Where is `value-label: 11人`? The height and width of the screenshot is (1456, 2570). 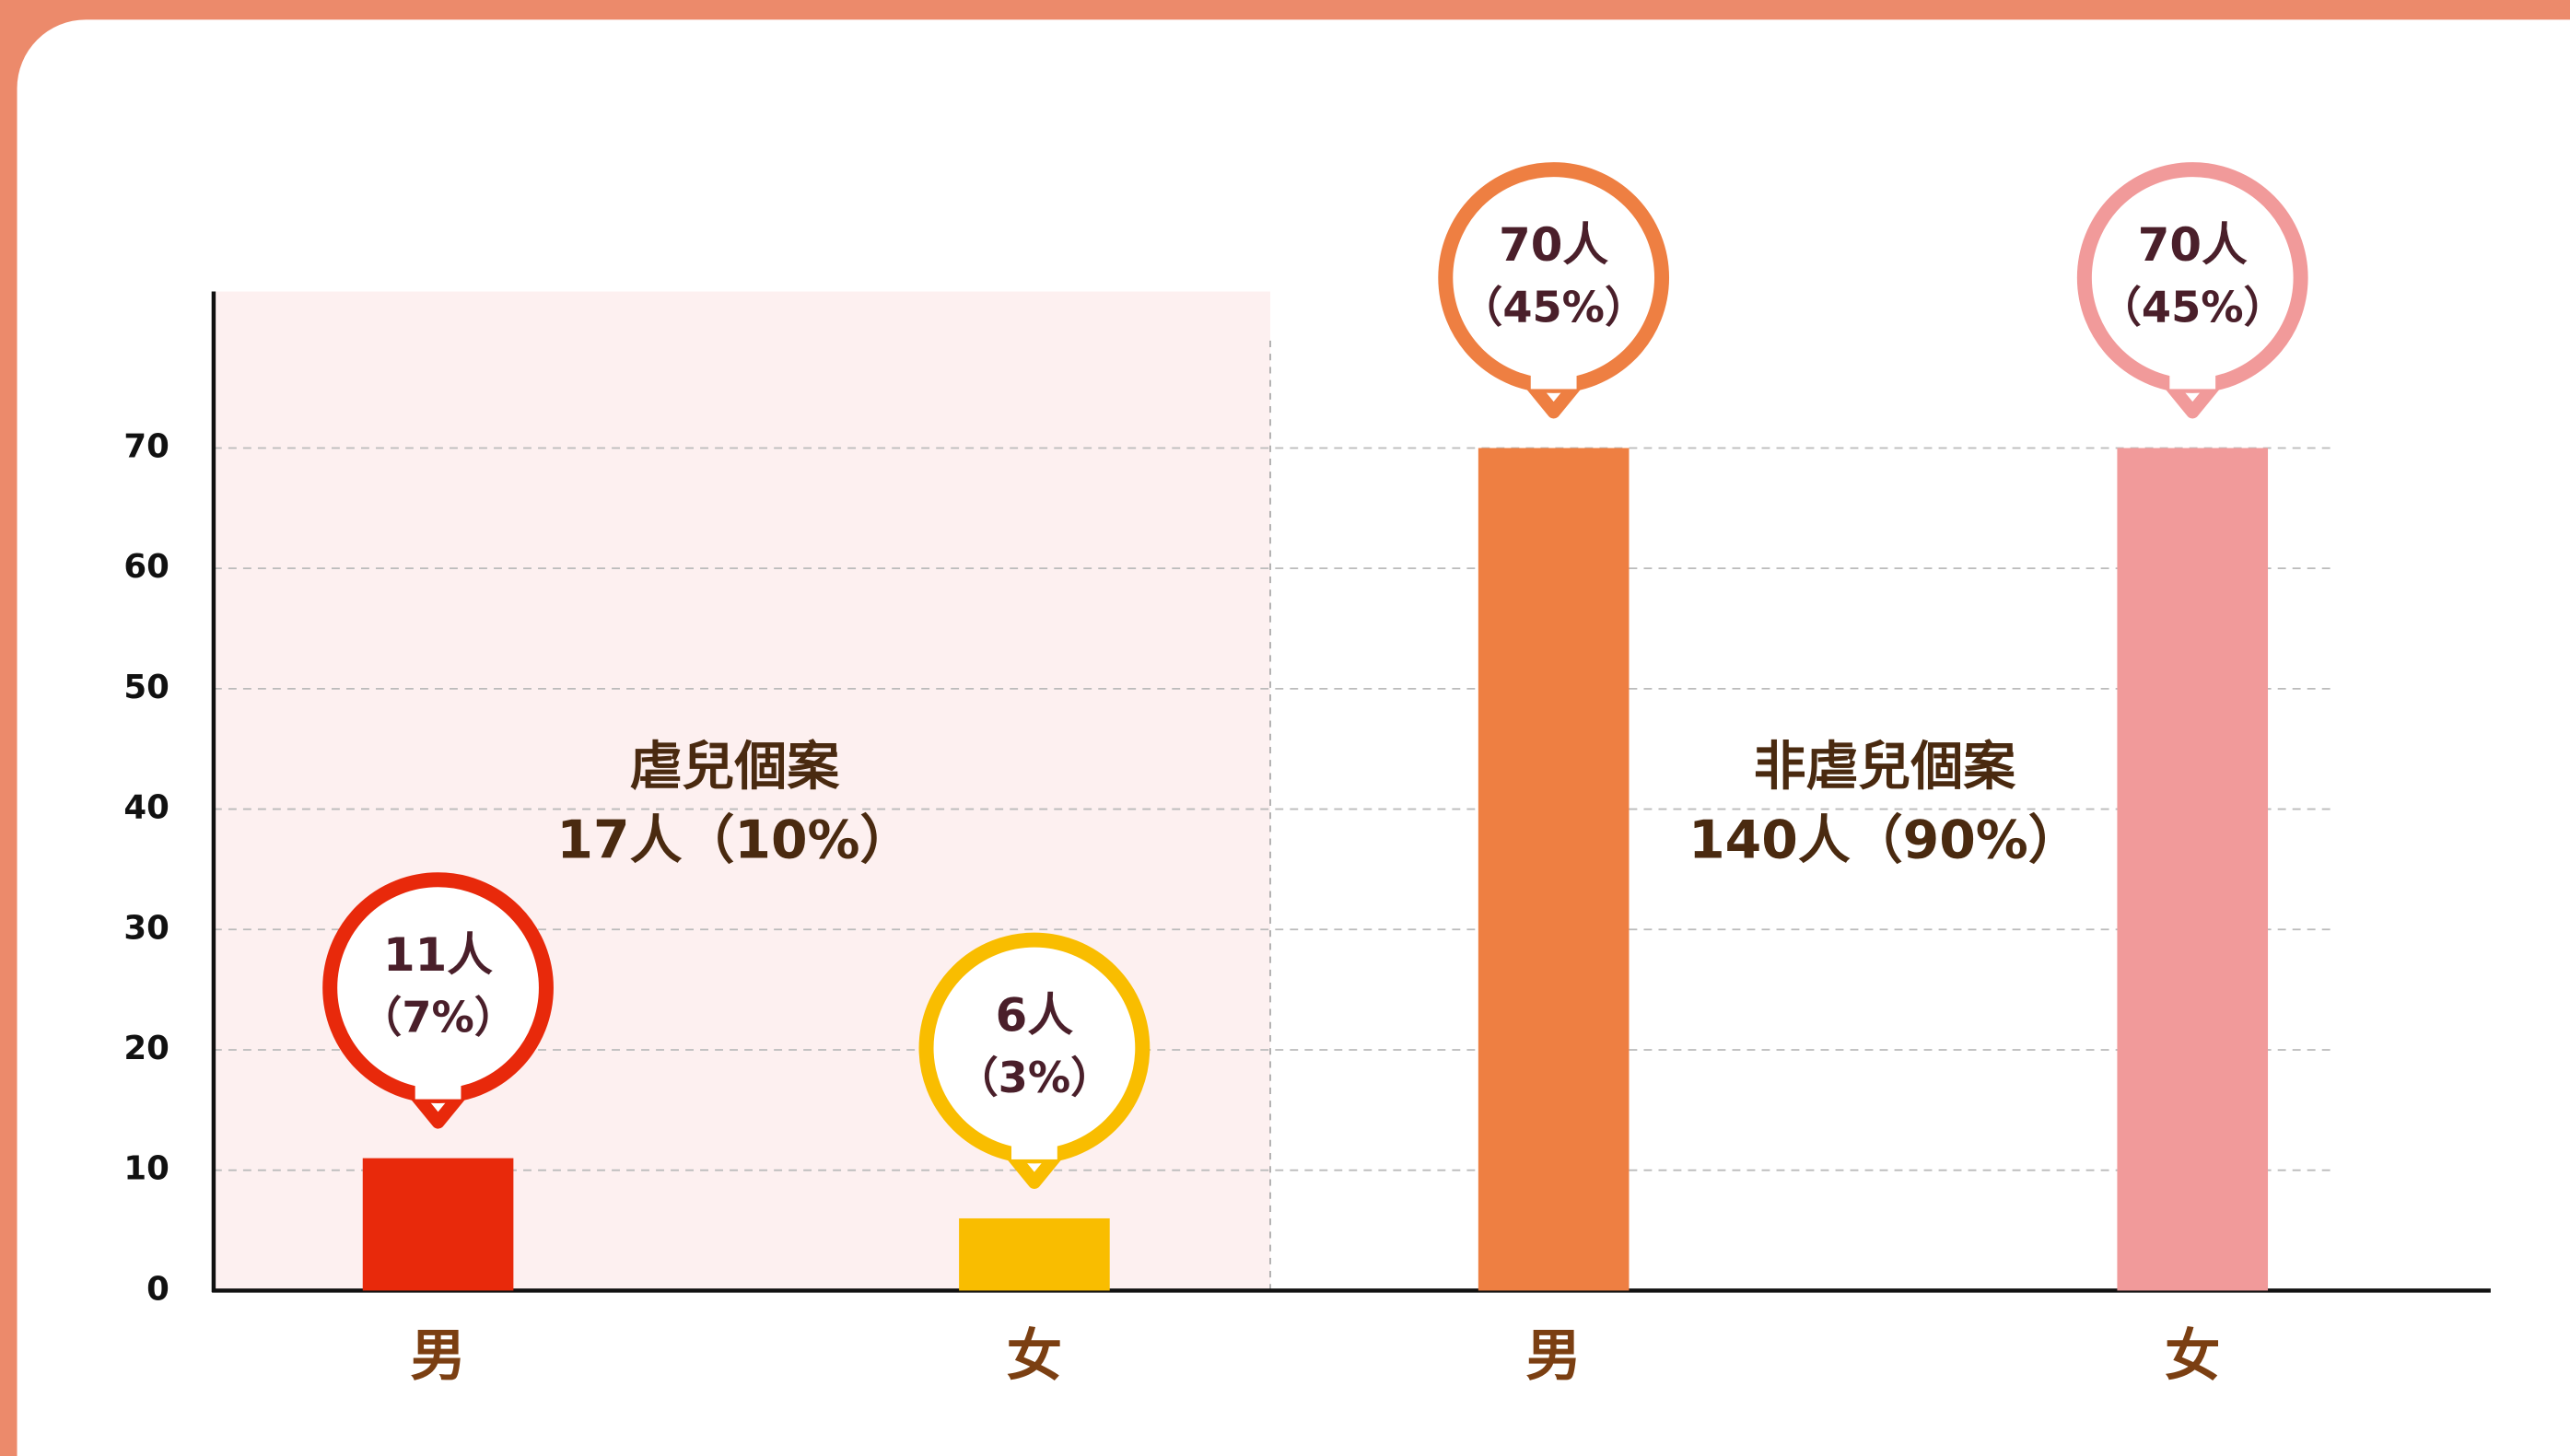 value-label: 11人 is located at coordinates (438, 955).